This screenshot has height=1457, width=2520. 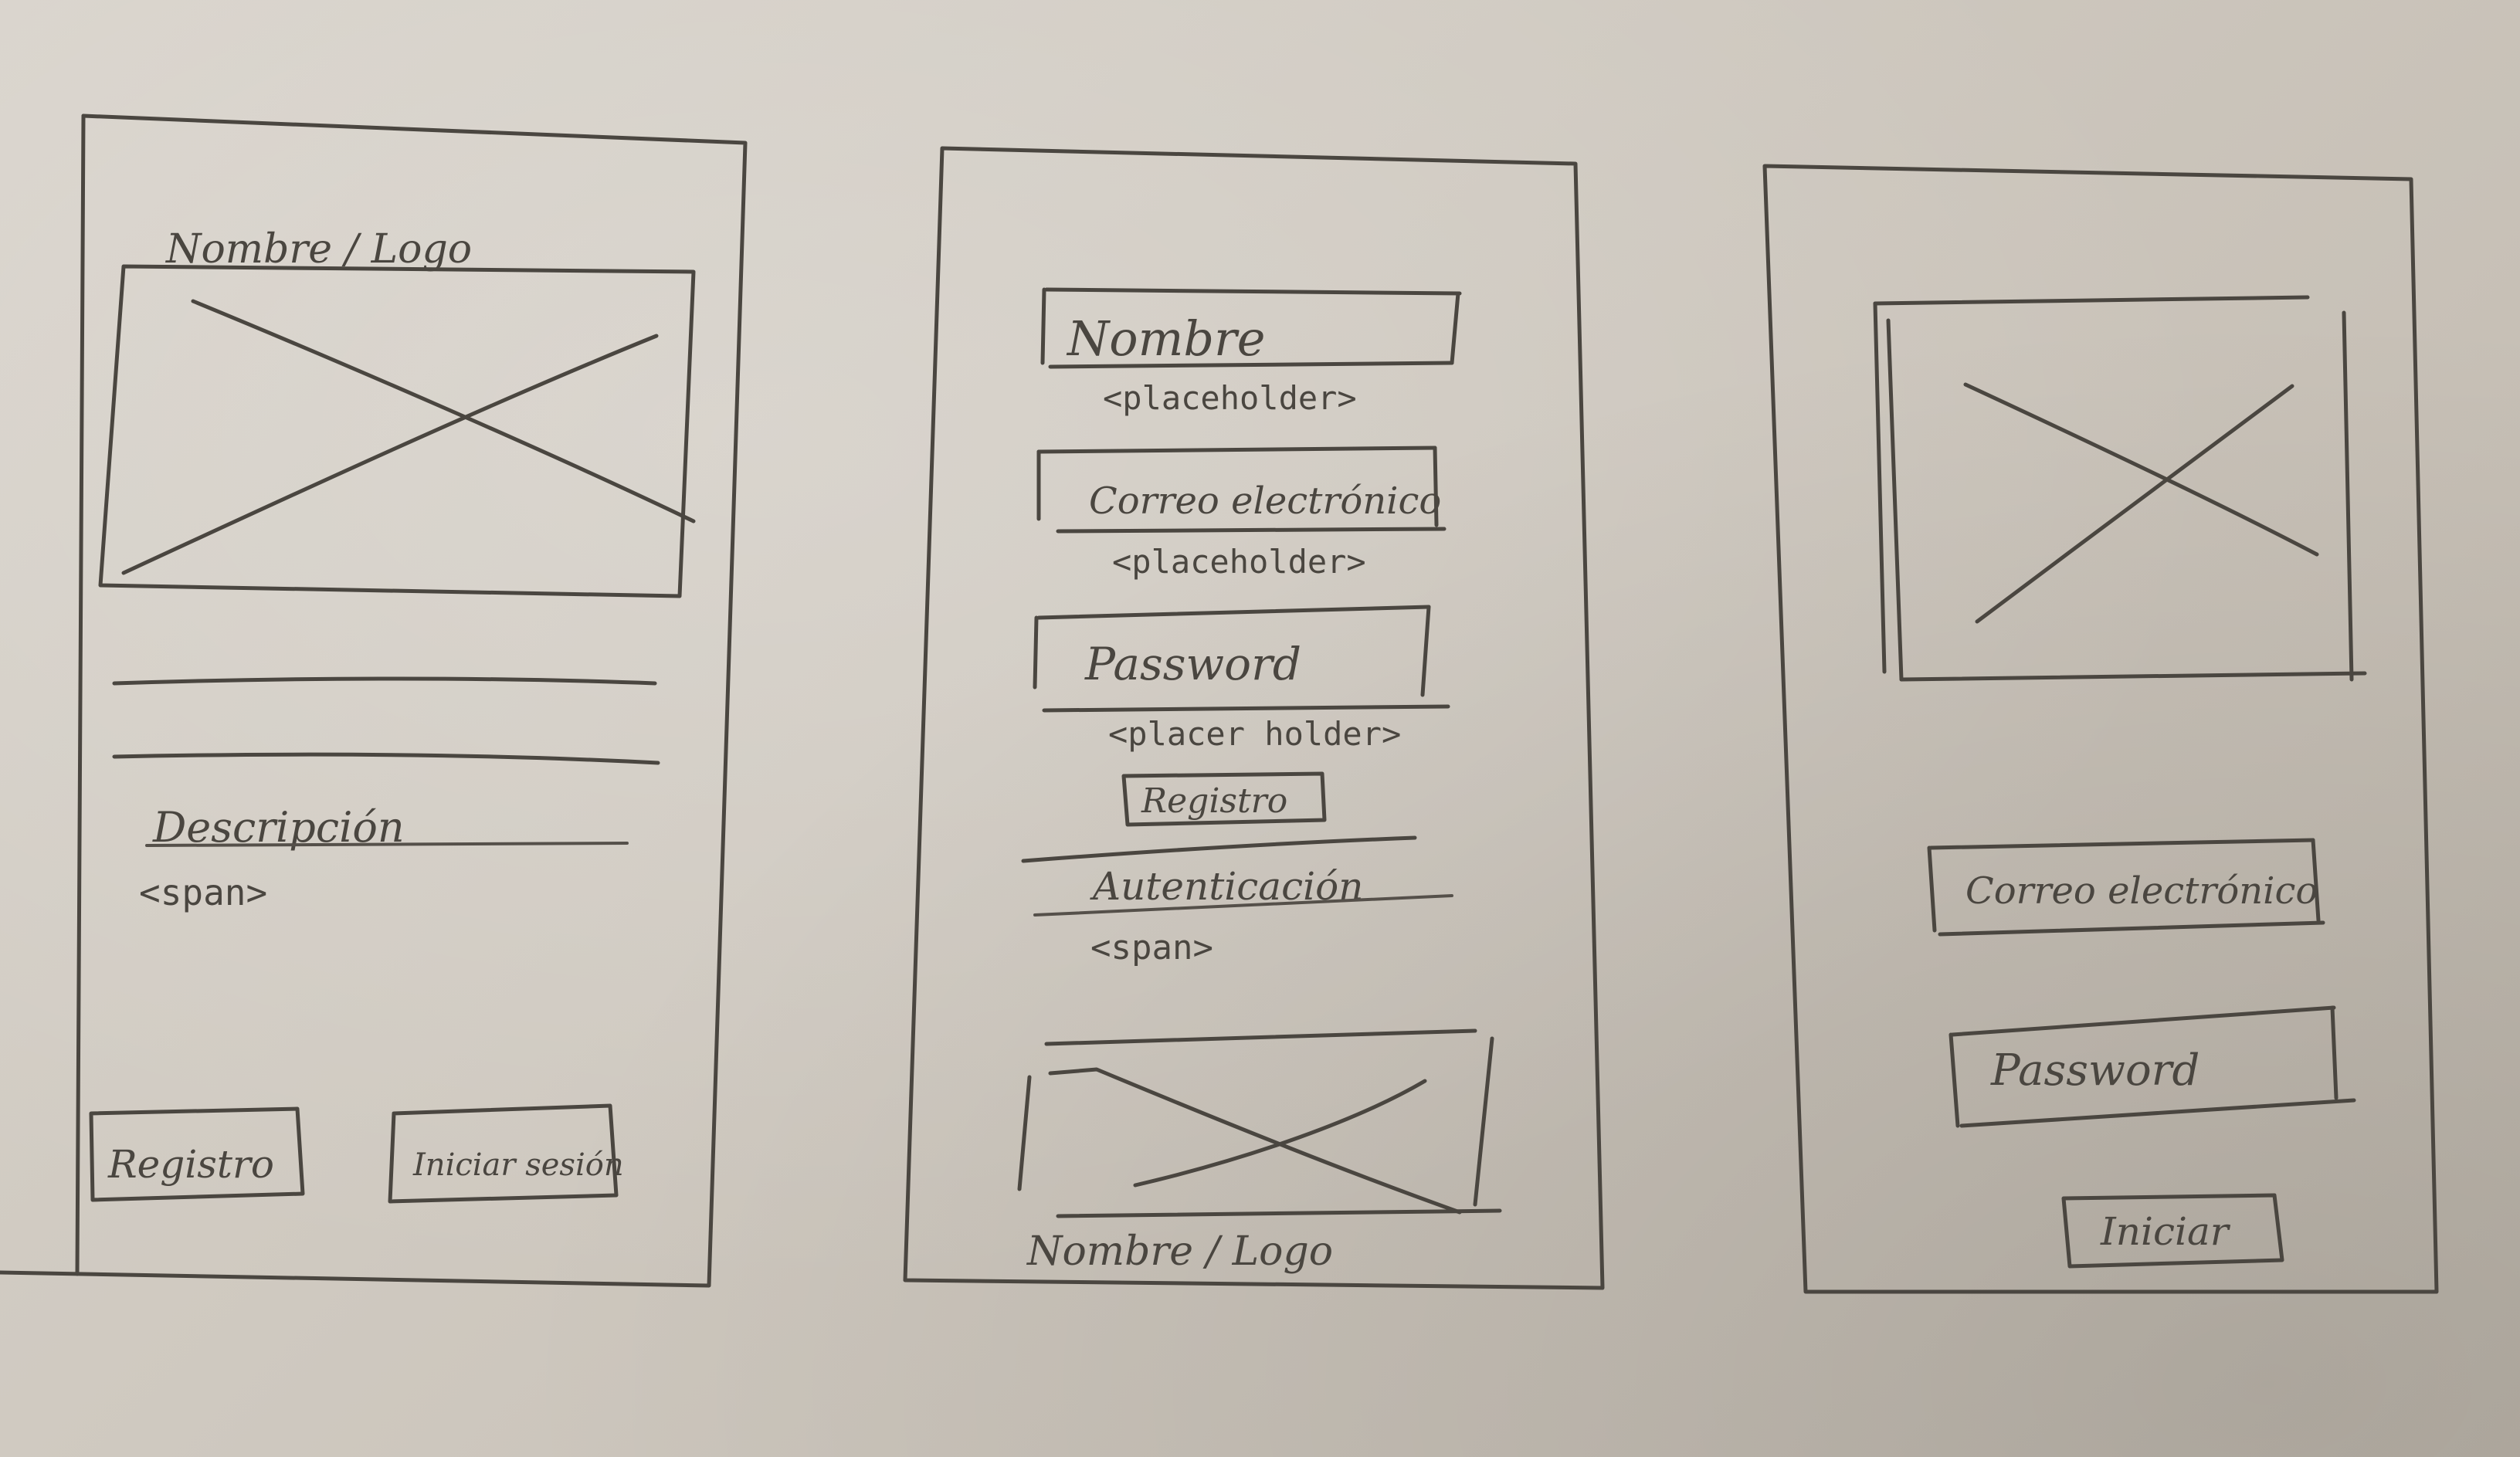 What do you see at coordinates (2094, 1070) in the screenshot?
I see `screen-3-password-field-label: Password` at bounding box center [2094, 1070].